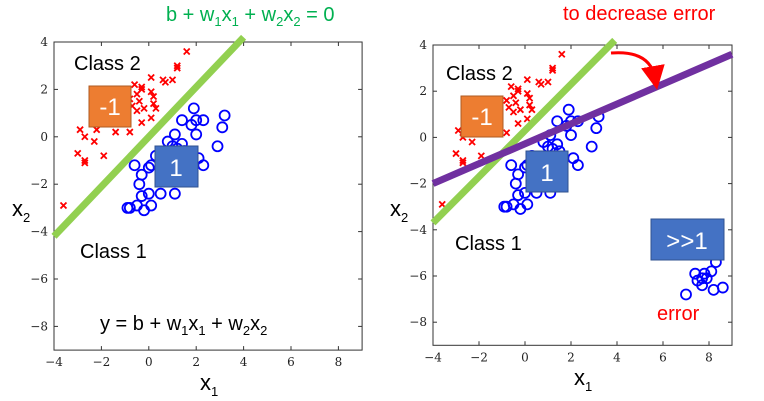 The image size is (764, 401). Describe the element at coordinates (39, 184) in the screenshot. I see `y-tick-label: −2` at that location.